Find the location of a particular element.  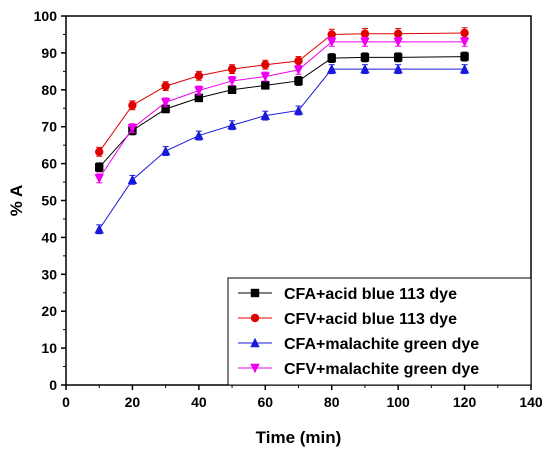

legend-box is located at coordinates (379, 331).